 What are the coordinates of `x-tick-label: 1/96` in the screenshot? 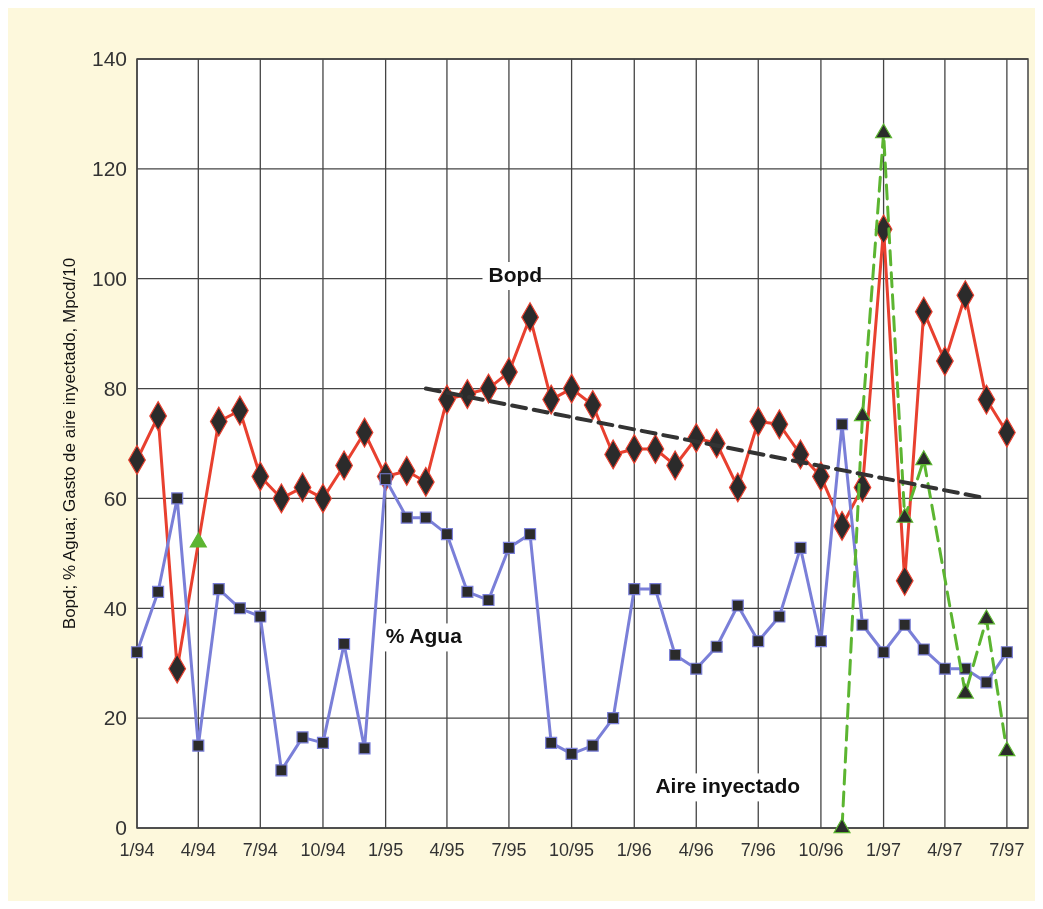 It's located at (634, 850).